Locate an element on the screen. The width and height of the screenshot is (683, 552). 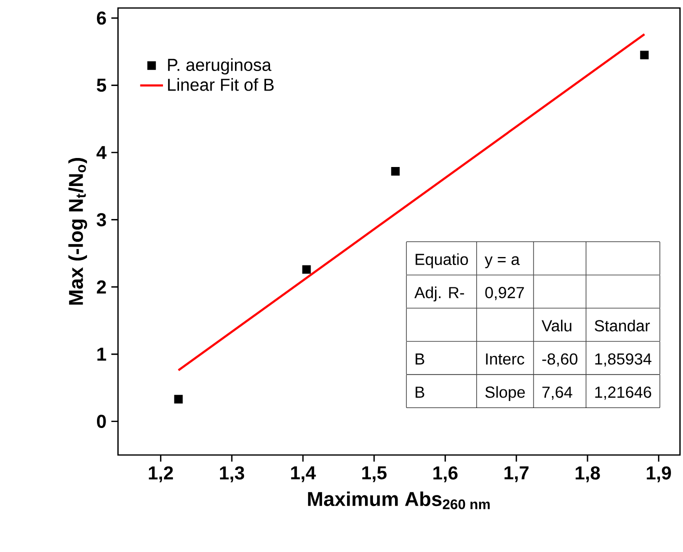
annotation: 1,21646 is located at coordinates (623, 393).